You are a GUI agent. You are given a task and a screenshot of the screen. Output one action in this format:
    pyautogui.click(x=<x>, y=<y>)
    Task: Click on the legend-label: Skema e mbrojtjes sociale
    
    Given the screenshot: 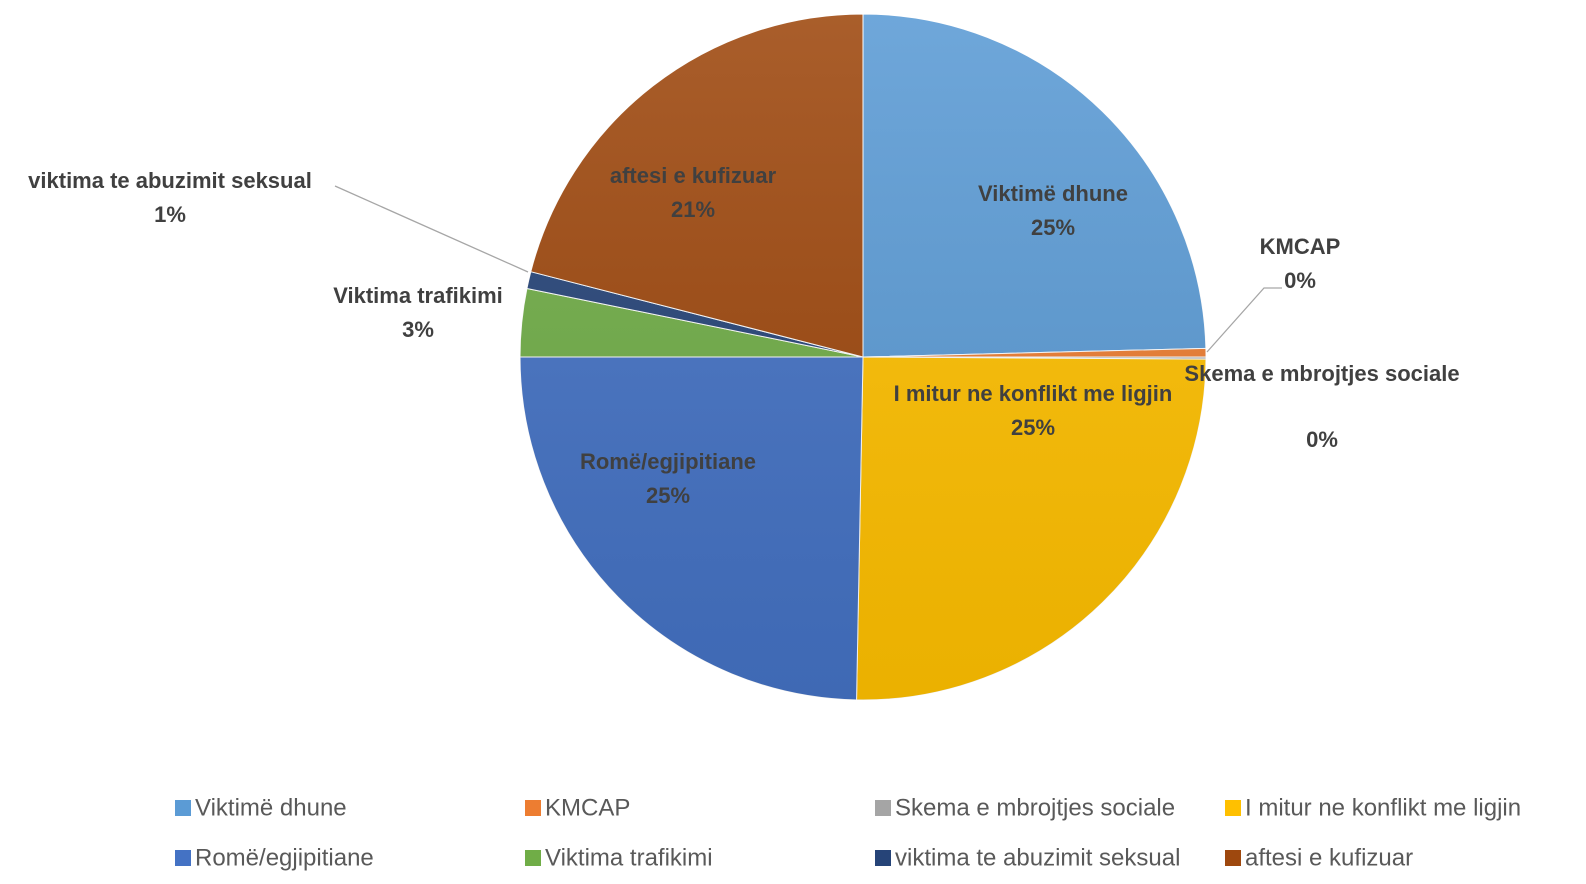 What is the action you would take?
    pyautogui.click(x=1035, y=807)
    